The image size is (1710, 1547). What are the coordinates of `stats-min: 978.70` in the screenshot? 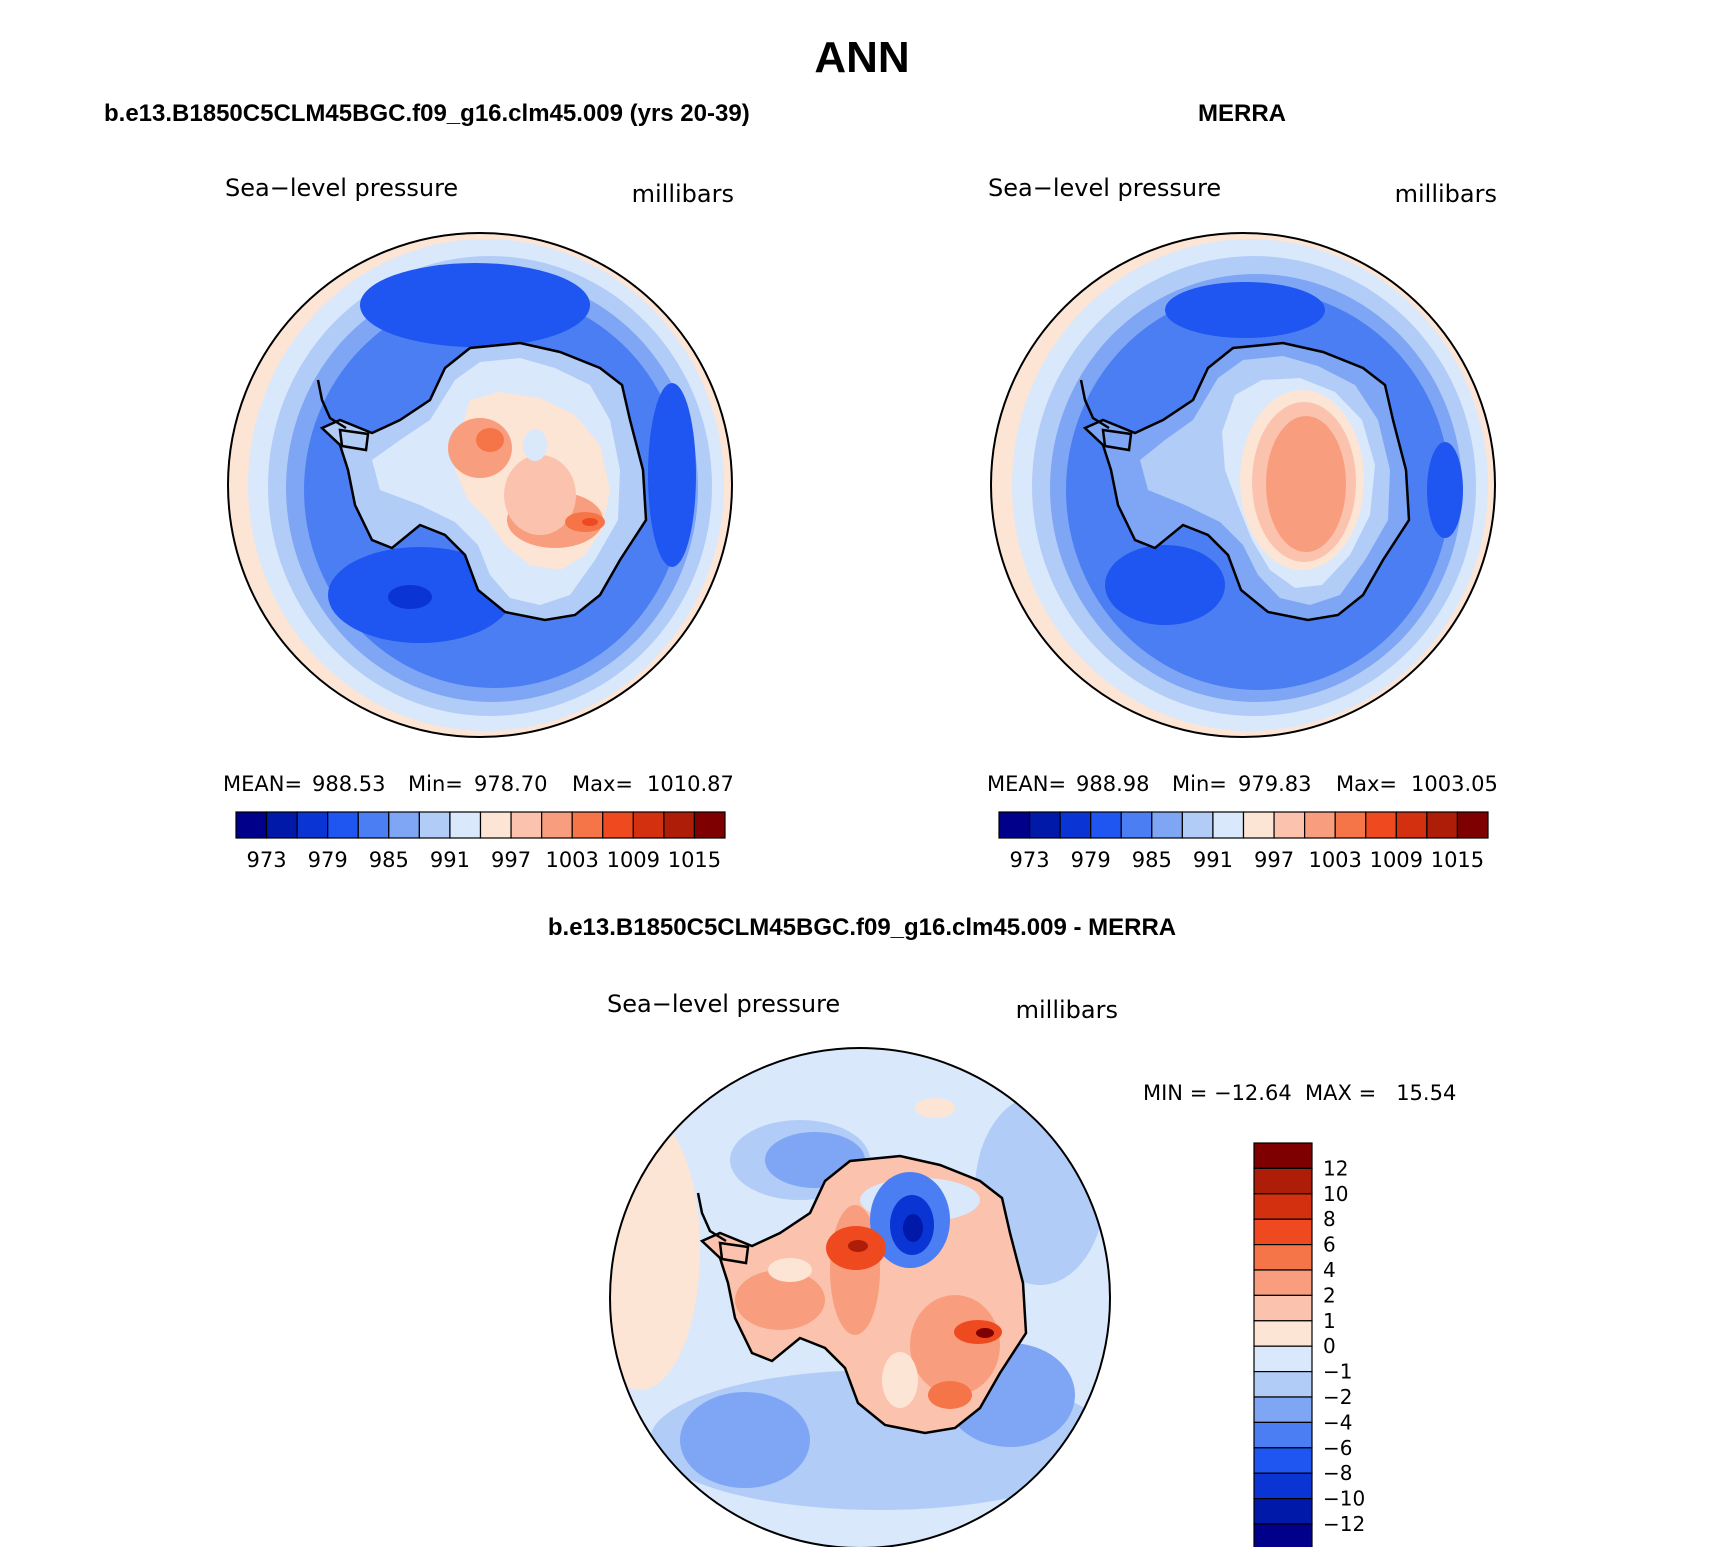 It's located at (510, 784).